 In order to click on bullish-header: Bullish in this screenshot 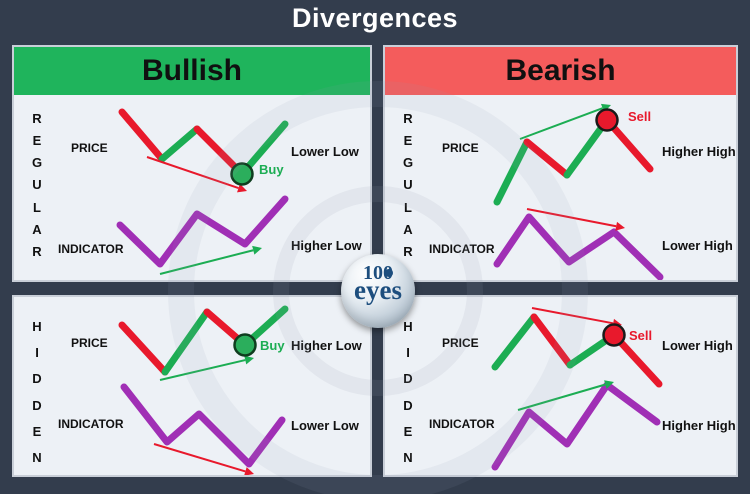, I will do `click(192, 71)`.